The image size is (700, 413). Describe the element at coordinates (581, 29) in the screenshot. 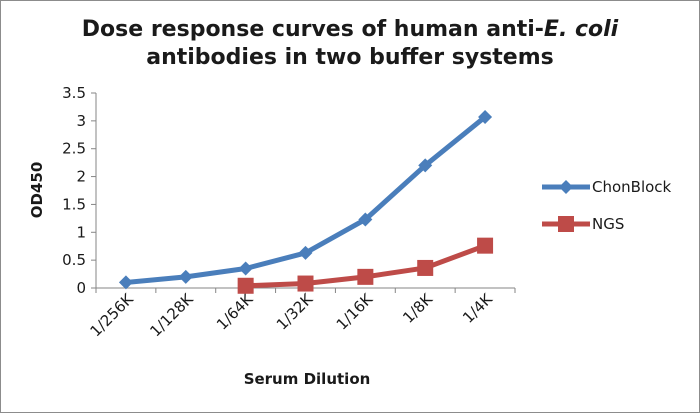

I see `chart-title-italic: E. coli` at that location.